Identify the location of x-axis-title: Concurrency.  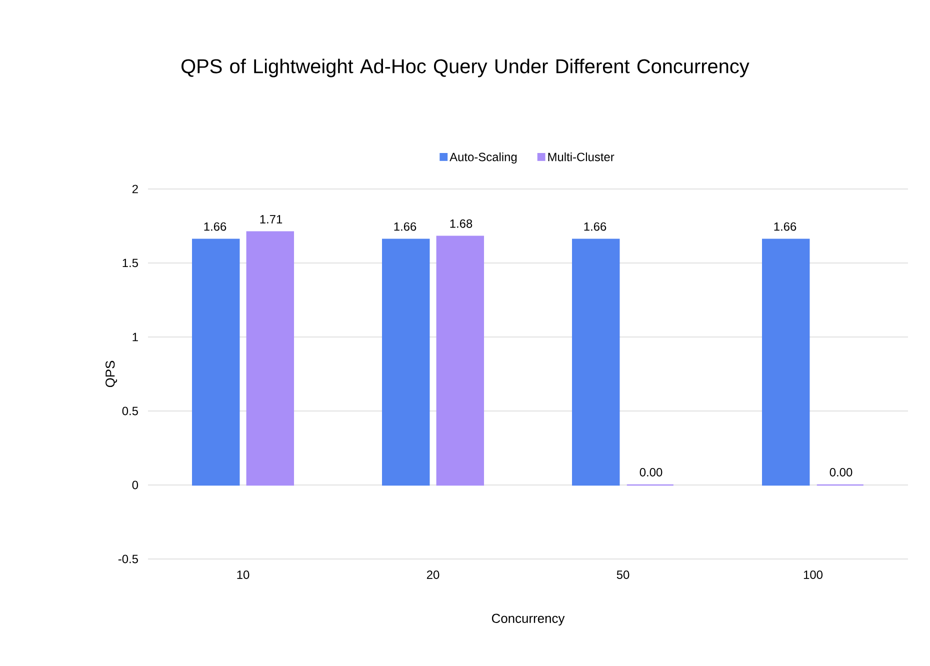
(528, 620).